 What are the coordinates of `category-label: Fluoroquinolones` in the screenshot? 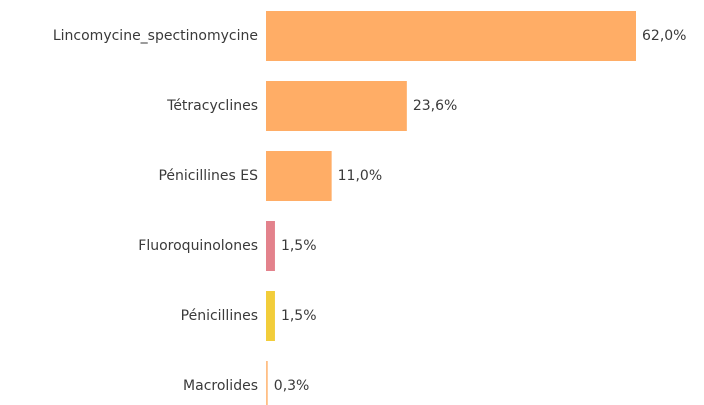 It's located at (198, 246).